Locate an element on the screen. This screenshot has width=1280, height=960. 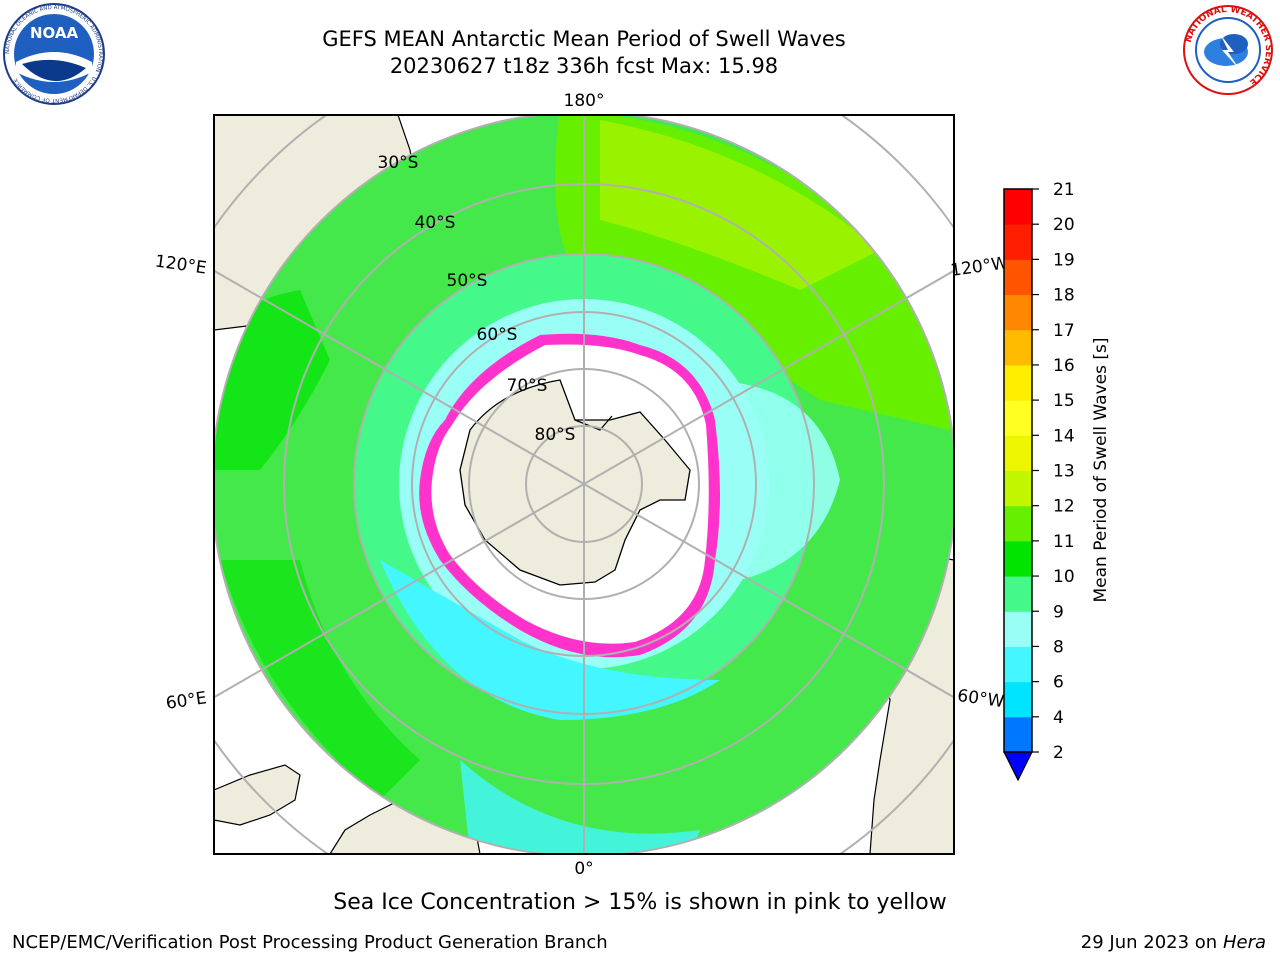
lon-label-0: 0° is located at coordinates (583, 869).